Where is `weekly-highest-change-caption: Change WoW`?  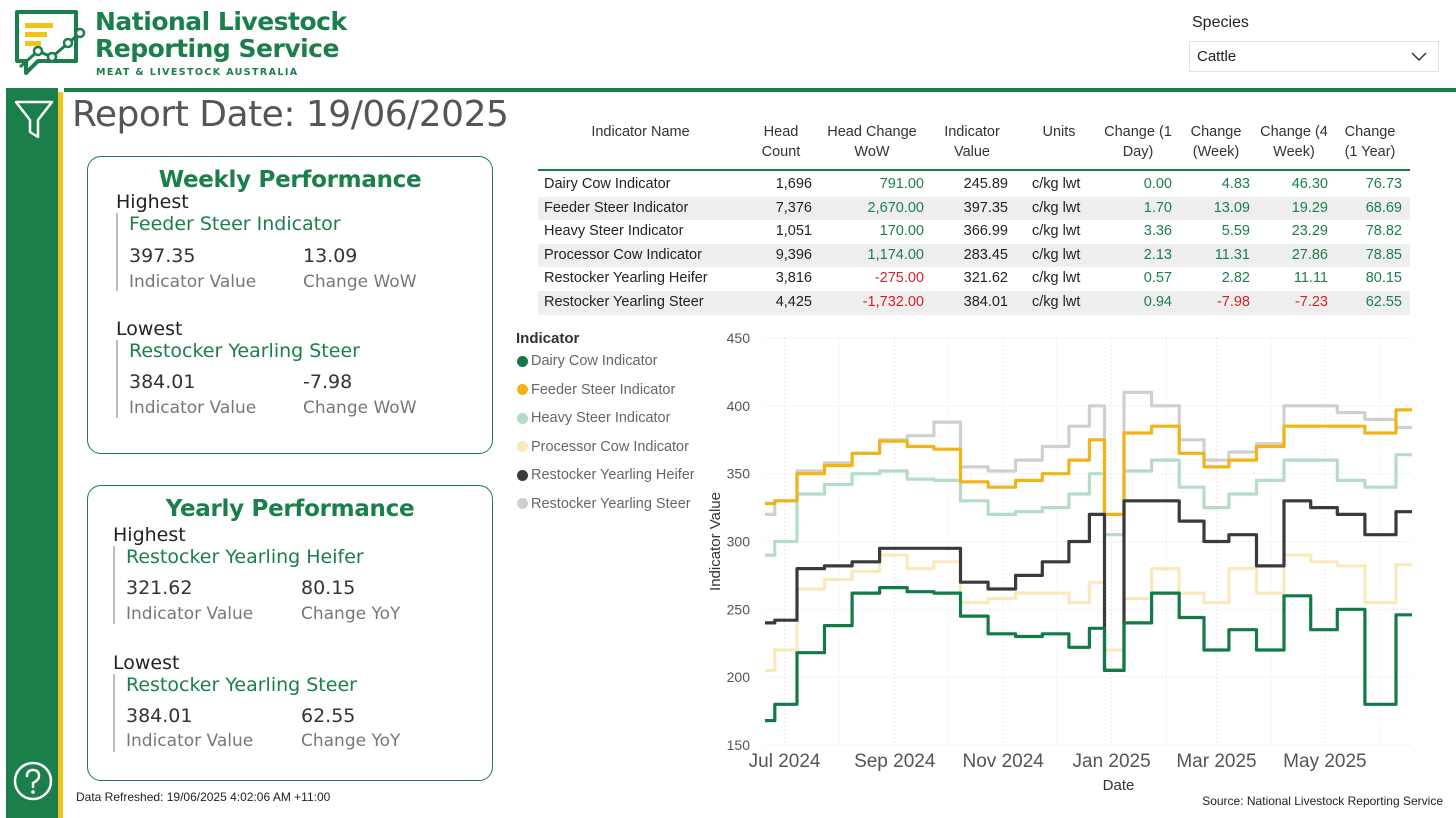 weekly-highest-change-caption: Change WoW is located at coordinates (360, 282).